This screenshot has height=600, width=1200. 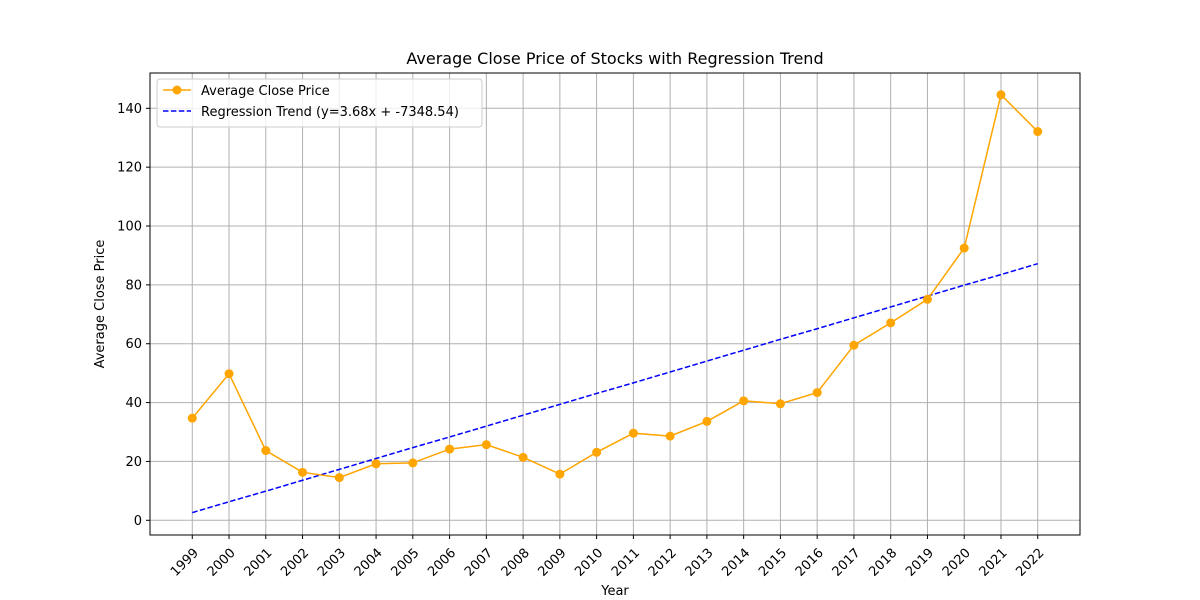 I want to click on legend-entry-average: Average Close Price, so click(x=265, y=91).